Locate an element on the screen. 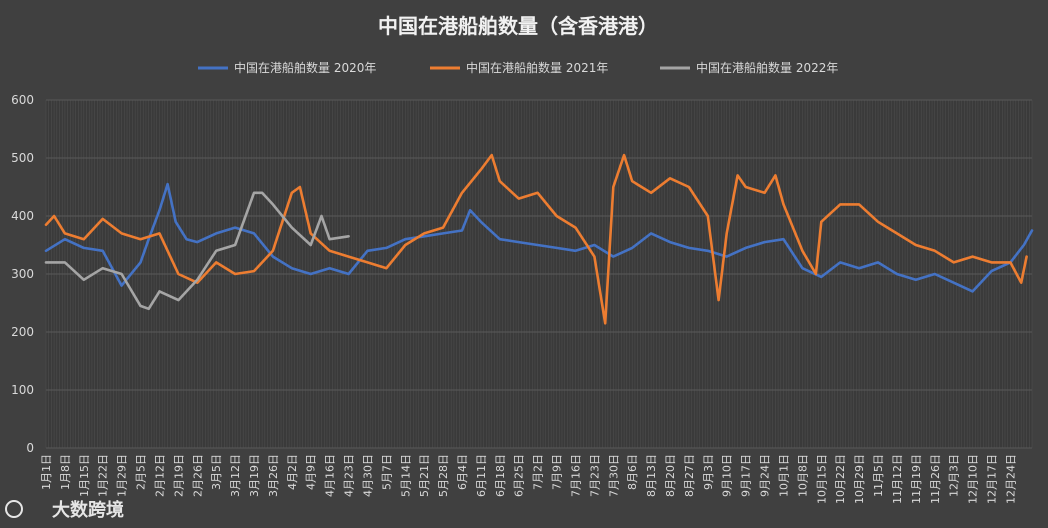  watermark: 大数跨境 is located at coordinates (64, 510).